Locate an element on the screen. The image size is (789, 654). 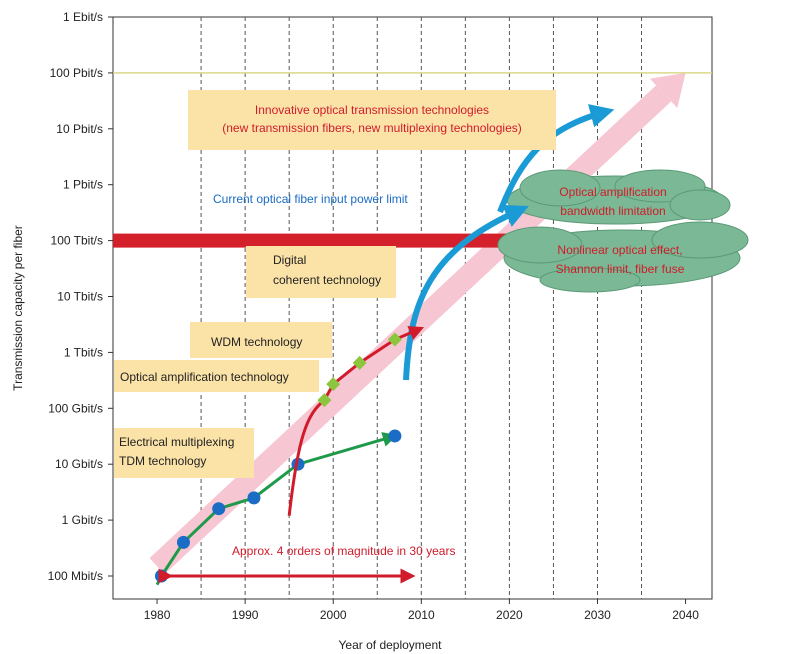
x-tick-label: 1980 is located at coordinates (157, 615).